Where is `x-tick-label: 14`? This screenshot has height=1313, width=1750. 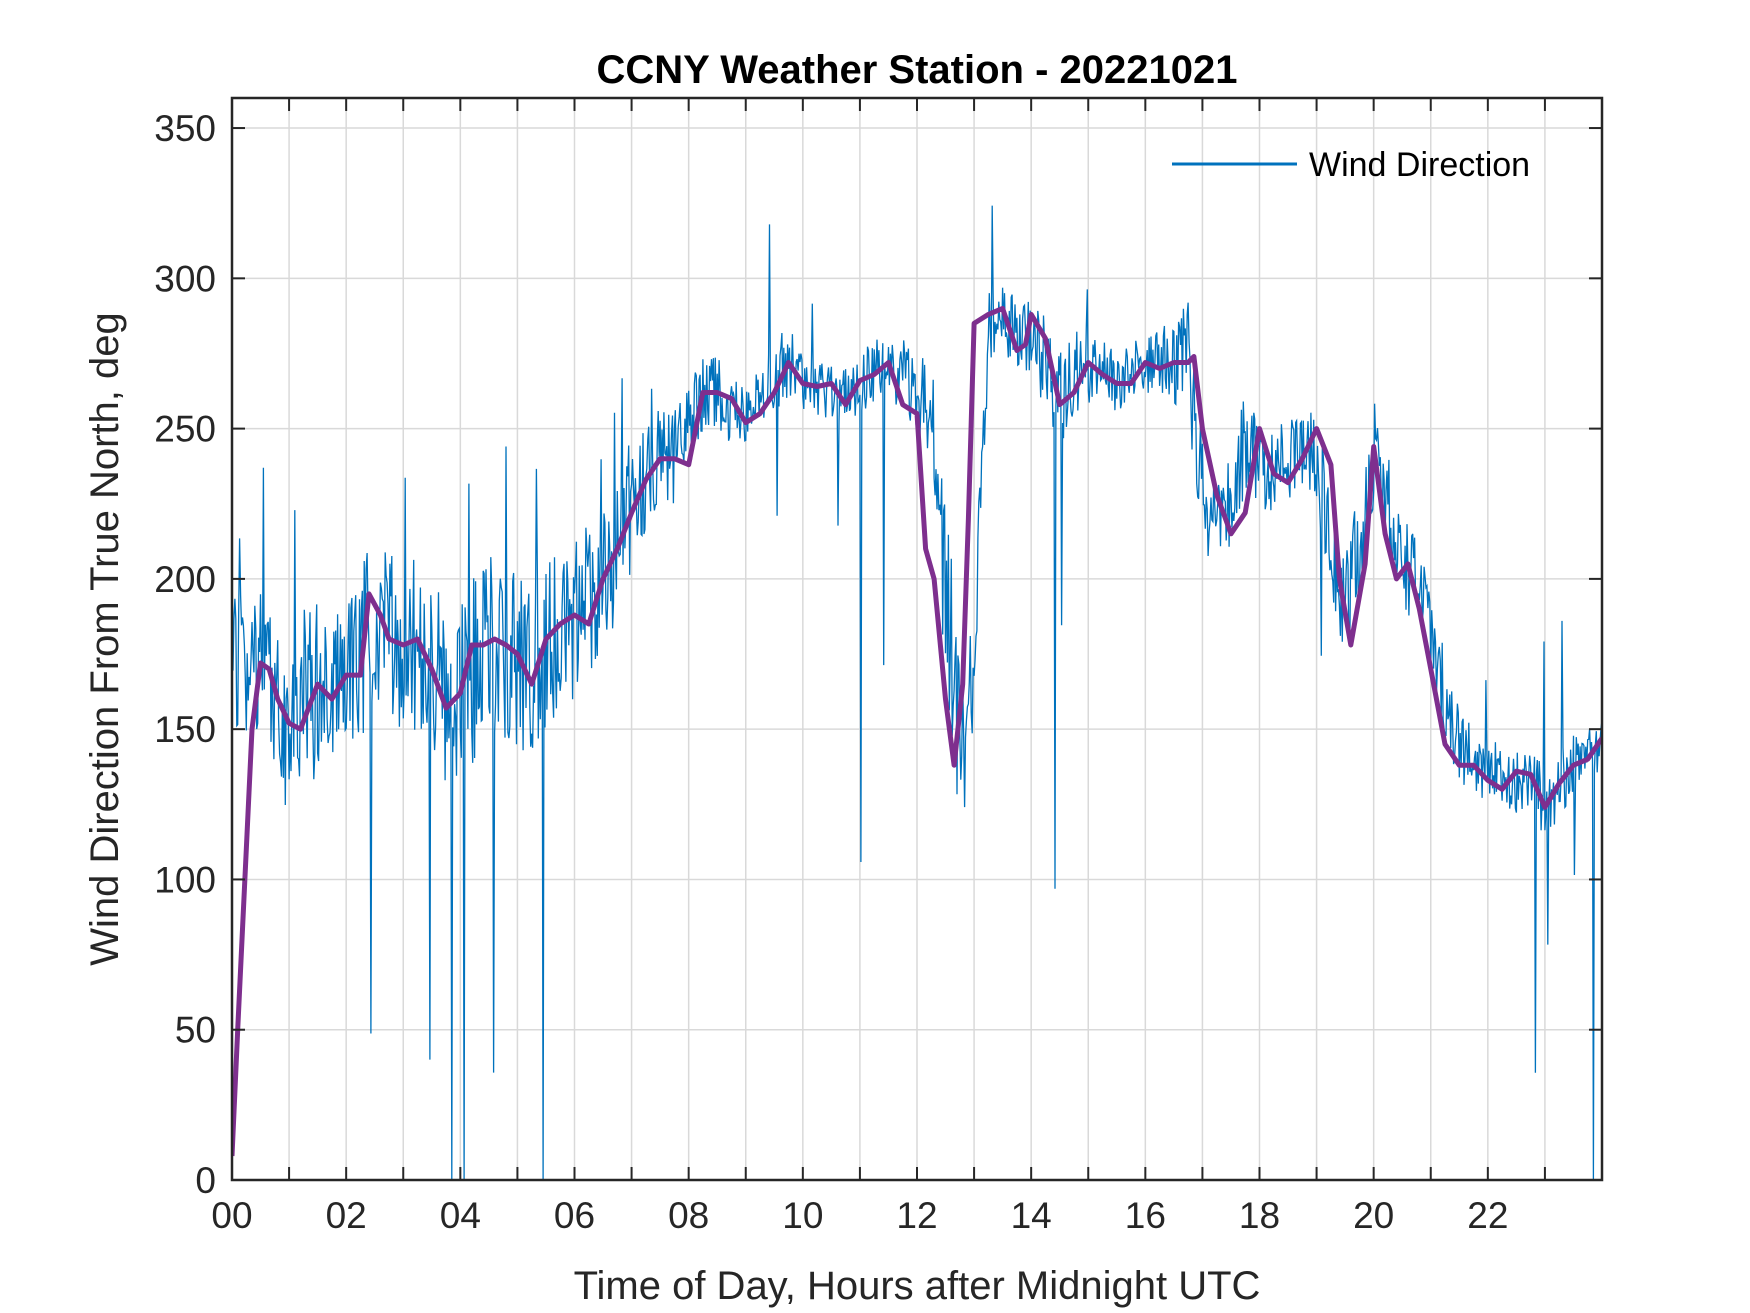
x-tick-label: 14 is located at coordinates (1031, 1215).